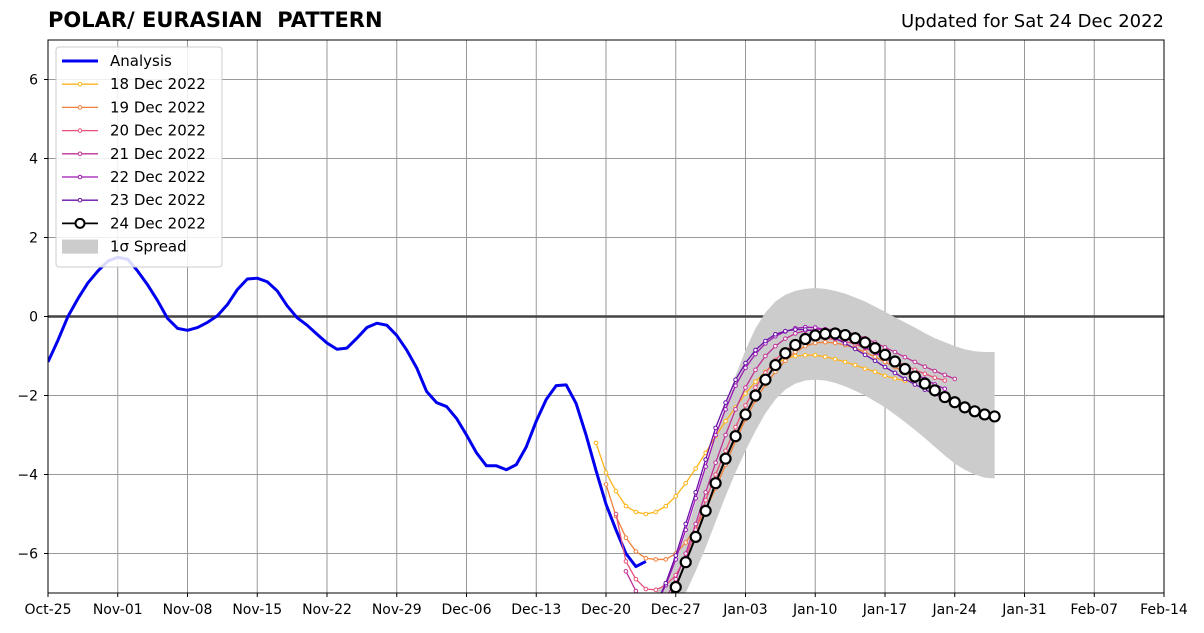 The height and width of the screenshot is (633, 1204). Describe the element at coordinates (814, 610) in the screenshot. I see `x-tick-label: Jan-10` at that location.